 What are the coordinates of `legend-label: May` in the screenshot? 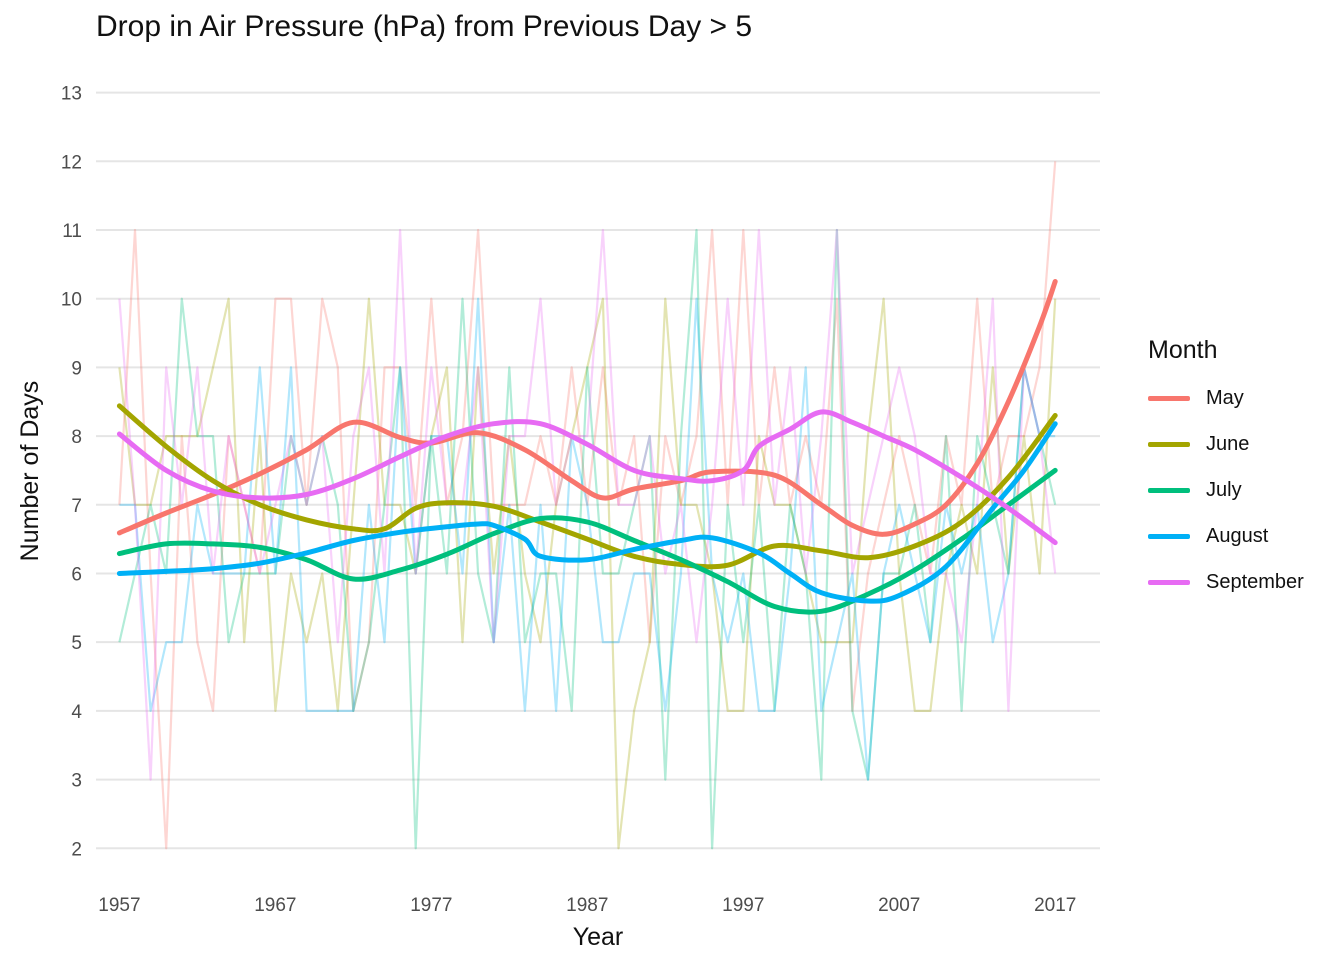 It's located at (1225, 397).